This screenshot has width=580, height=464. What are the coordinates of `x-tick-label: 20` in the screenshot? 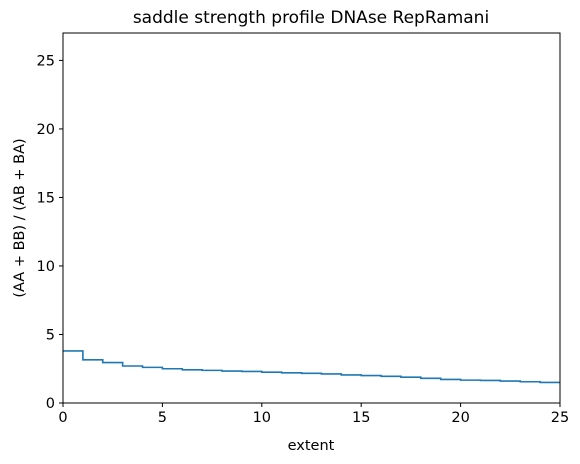 It's located at (460, 418).